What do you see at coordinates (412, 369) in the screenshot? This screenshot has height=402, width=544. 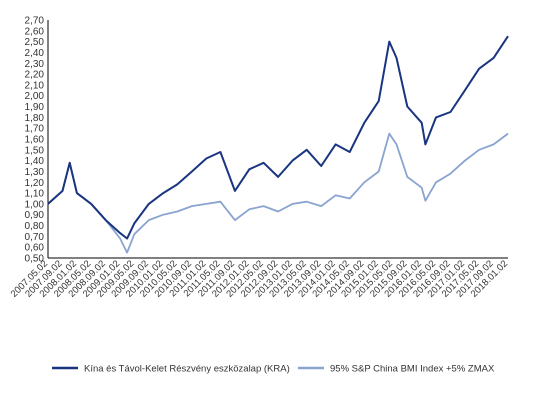 I see `legend-label-2: 95% S&P China BMI Index +5% ZMAX` at bounding box center [412, 369].